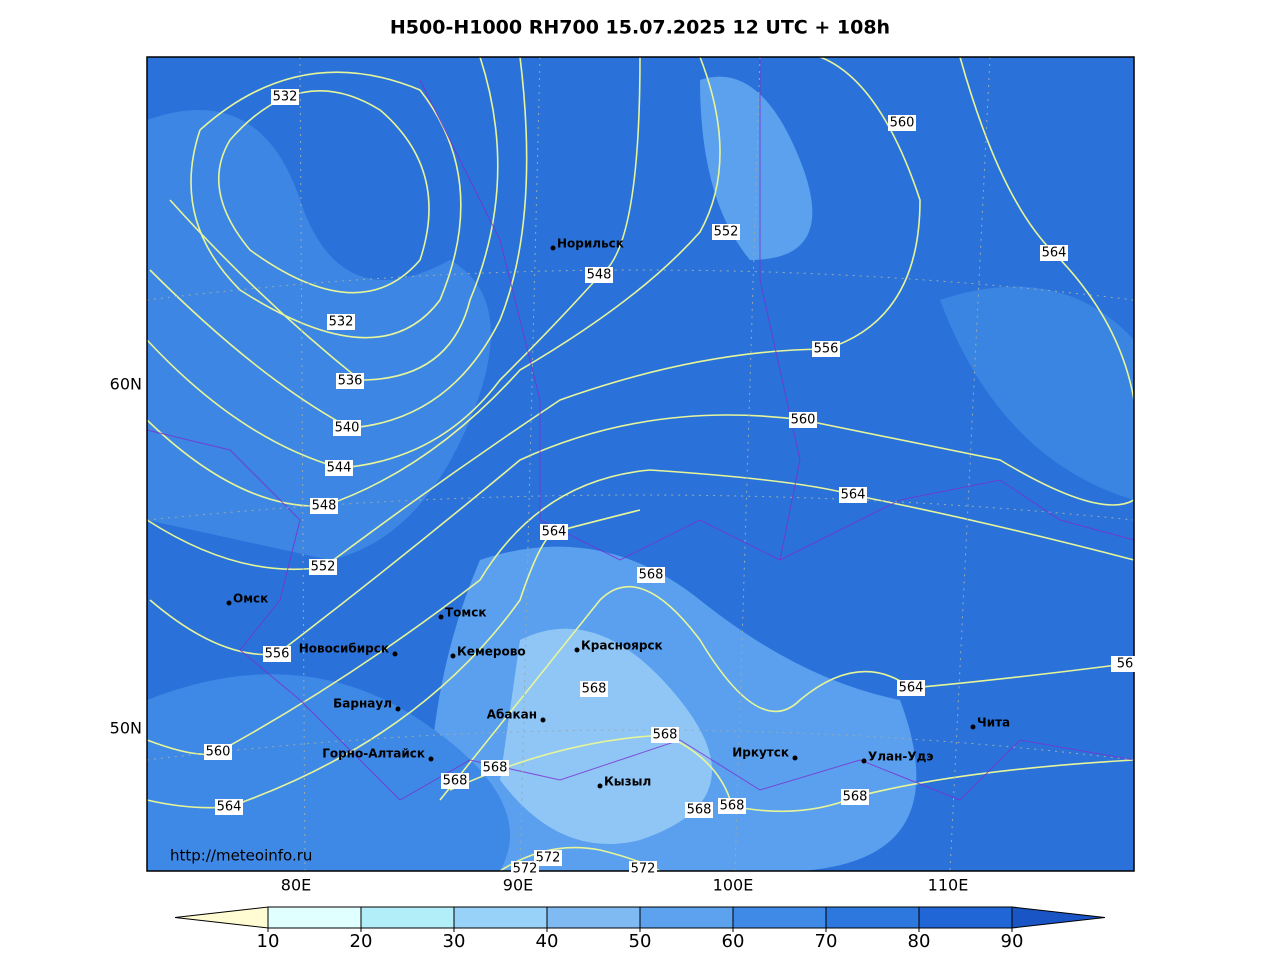 This screenshot has width=1281, height=967. I want to click on contour-label: 540, so click(347, 428).